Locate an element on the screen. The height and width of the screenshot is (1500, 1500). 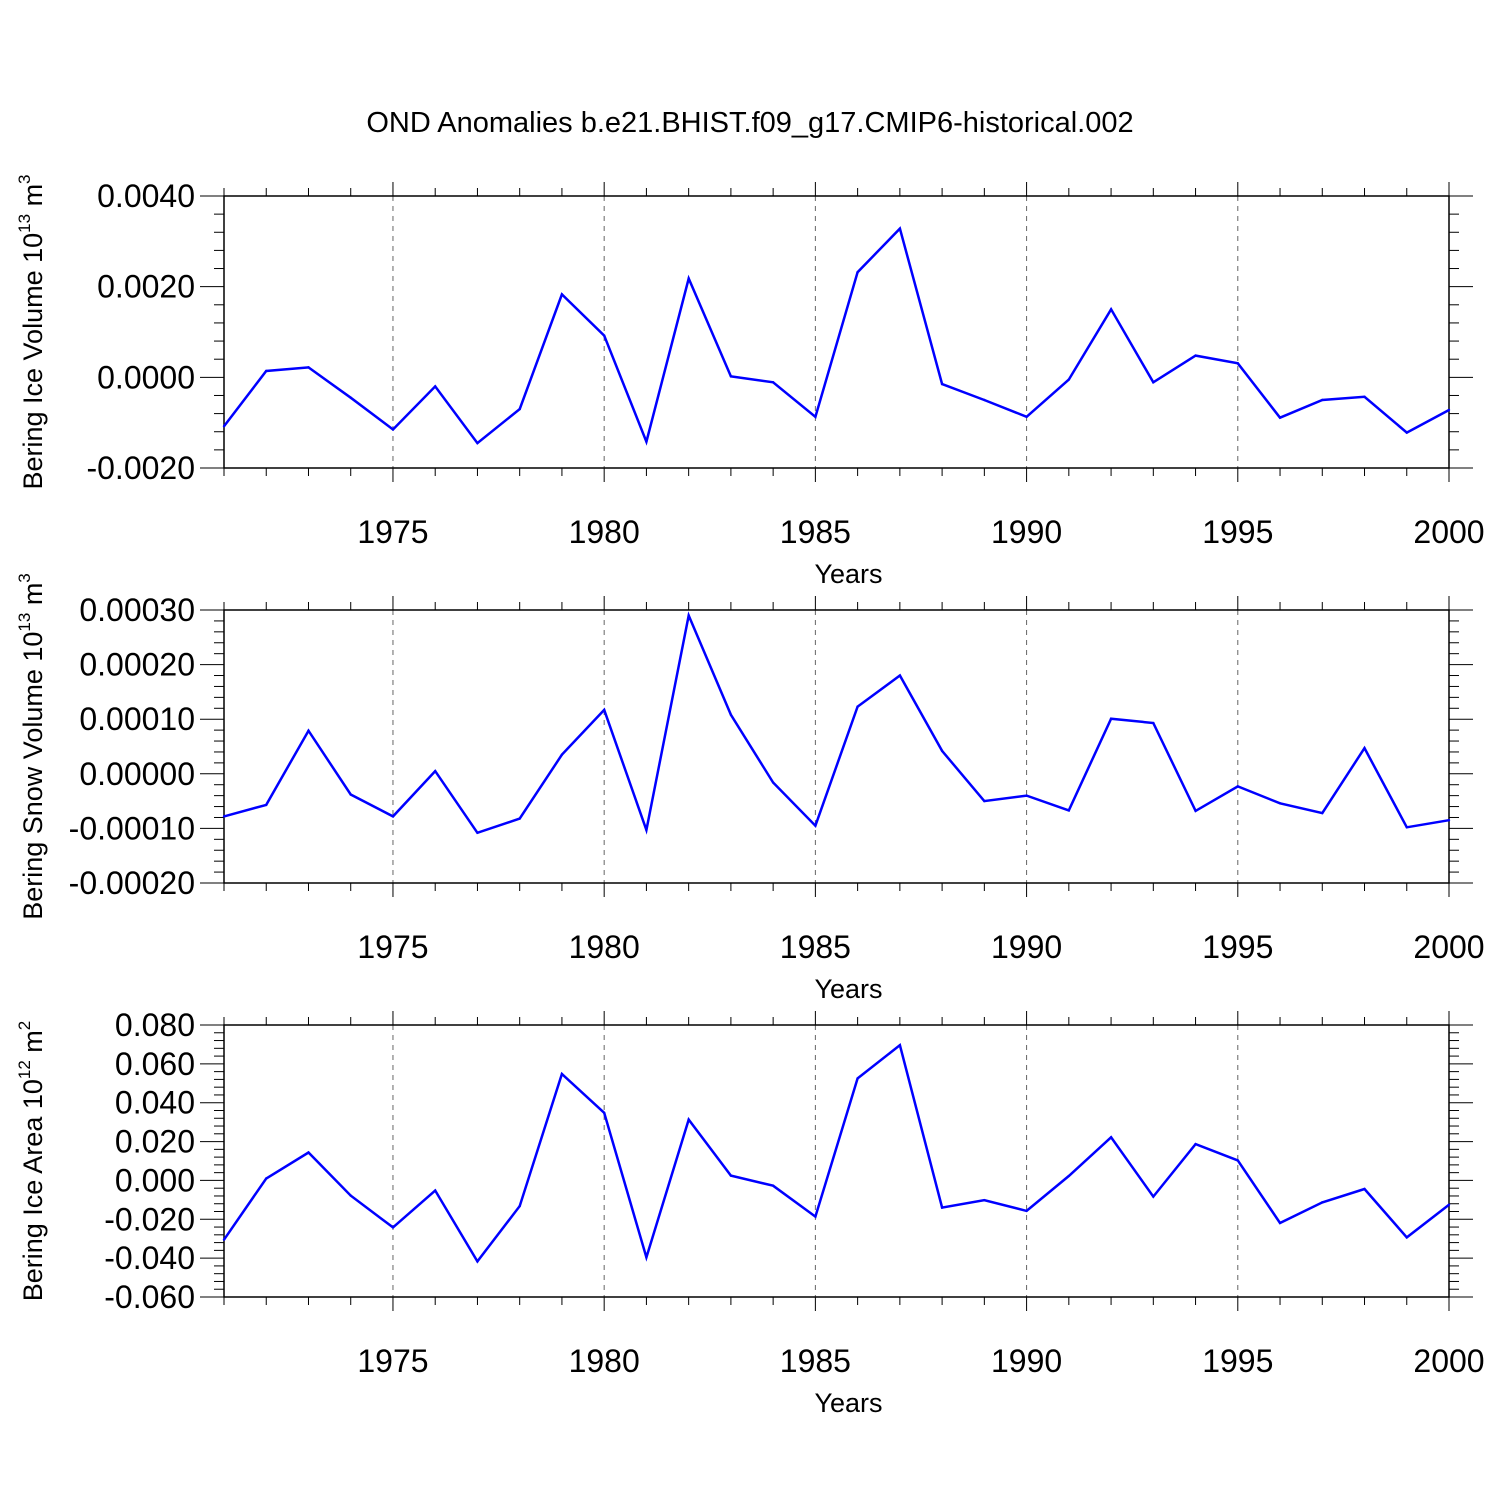
y-tick-label: 0.00020 is located at coordinates (137, 665).